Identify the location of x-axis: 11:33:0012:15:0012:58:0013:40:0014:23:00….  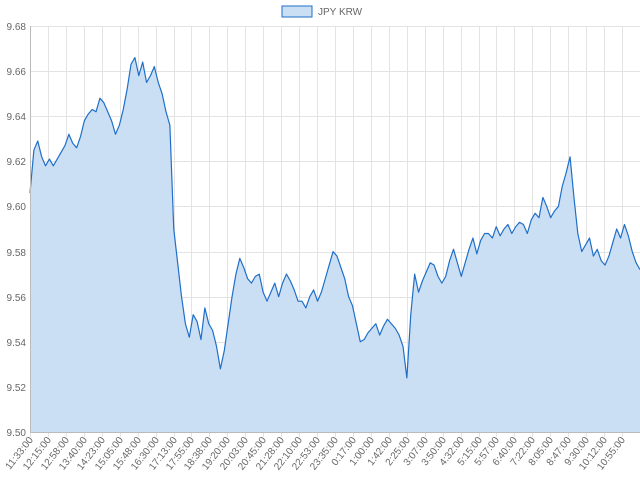
(322, 452).